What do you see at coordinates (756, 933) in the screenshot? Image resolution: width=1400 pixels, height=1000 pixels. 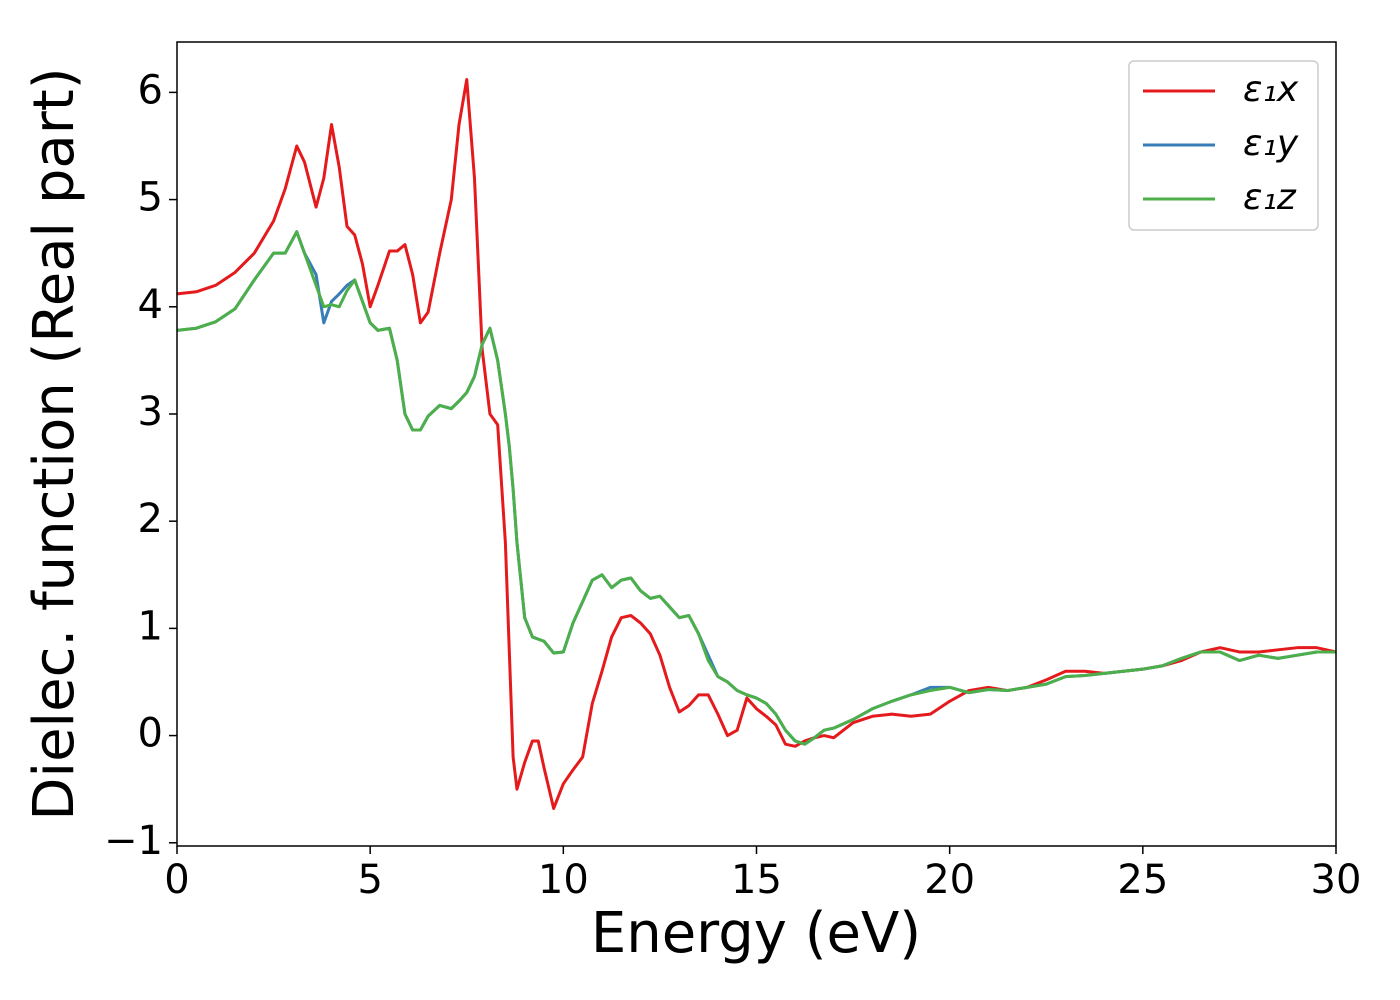 I see `x-axis-label: Energy (eV)` at bounding box center [756, 933].